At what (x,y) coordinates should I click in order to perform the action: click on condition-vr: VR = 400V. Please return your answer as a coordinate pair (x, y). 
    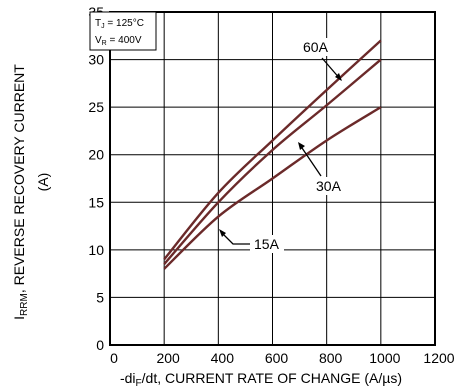
    Looking at the image, I should click on (118, 41).